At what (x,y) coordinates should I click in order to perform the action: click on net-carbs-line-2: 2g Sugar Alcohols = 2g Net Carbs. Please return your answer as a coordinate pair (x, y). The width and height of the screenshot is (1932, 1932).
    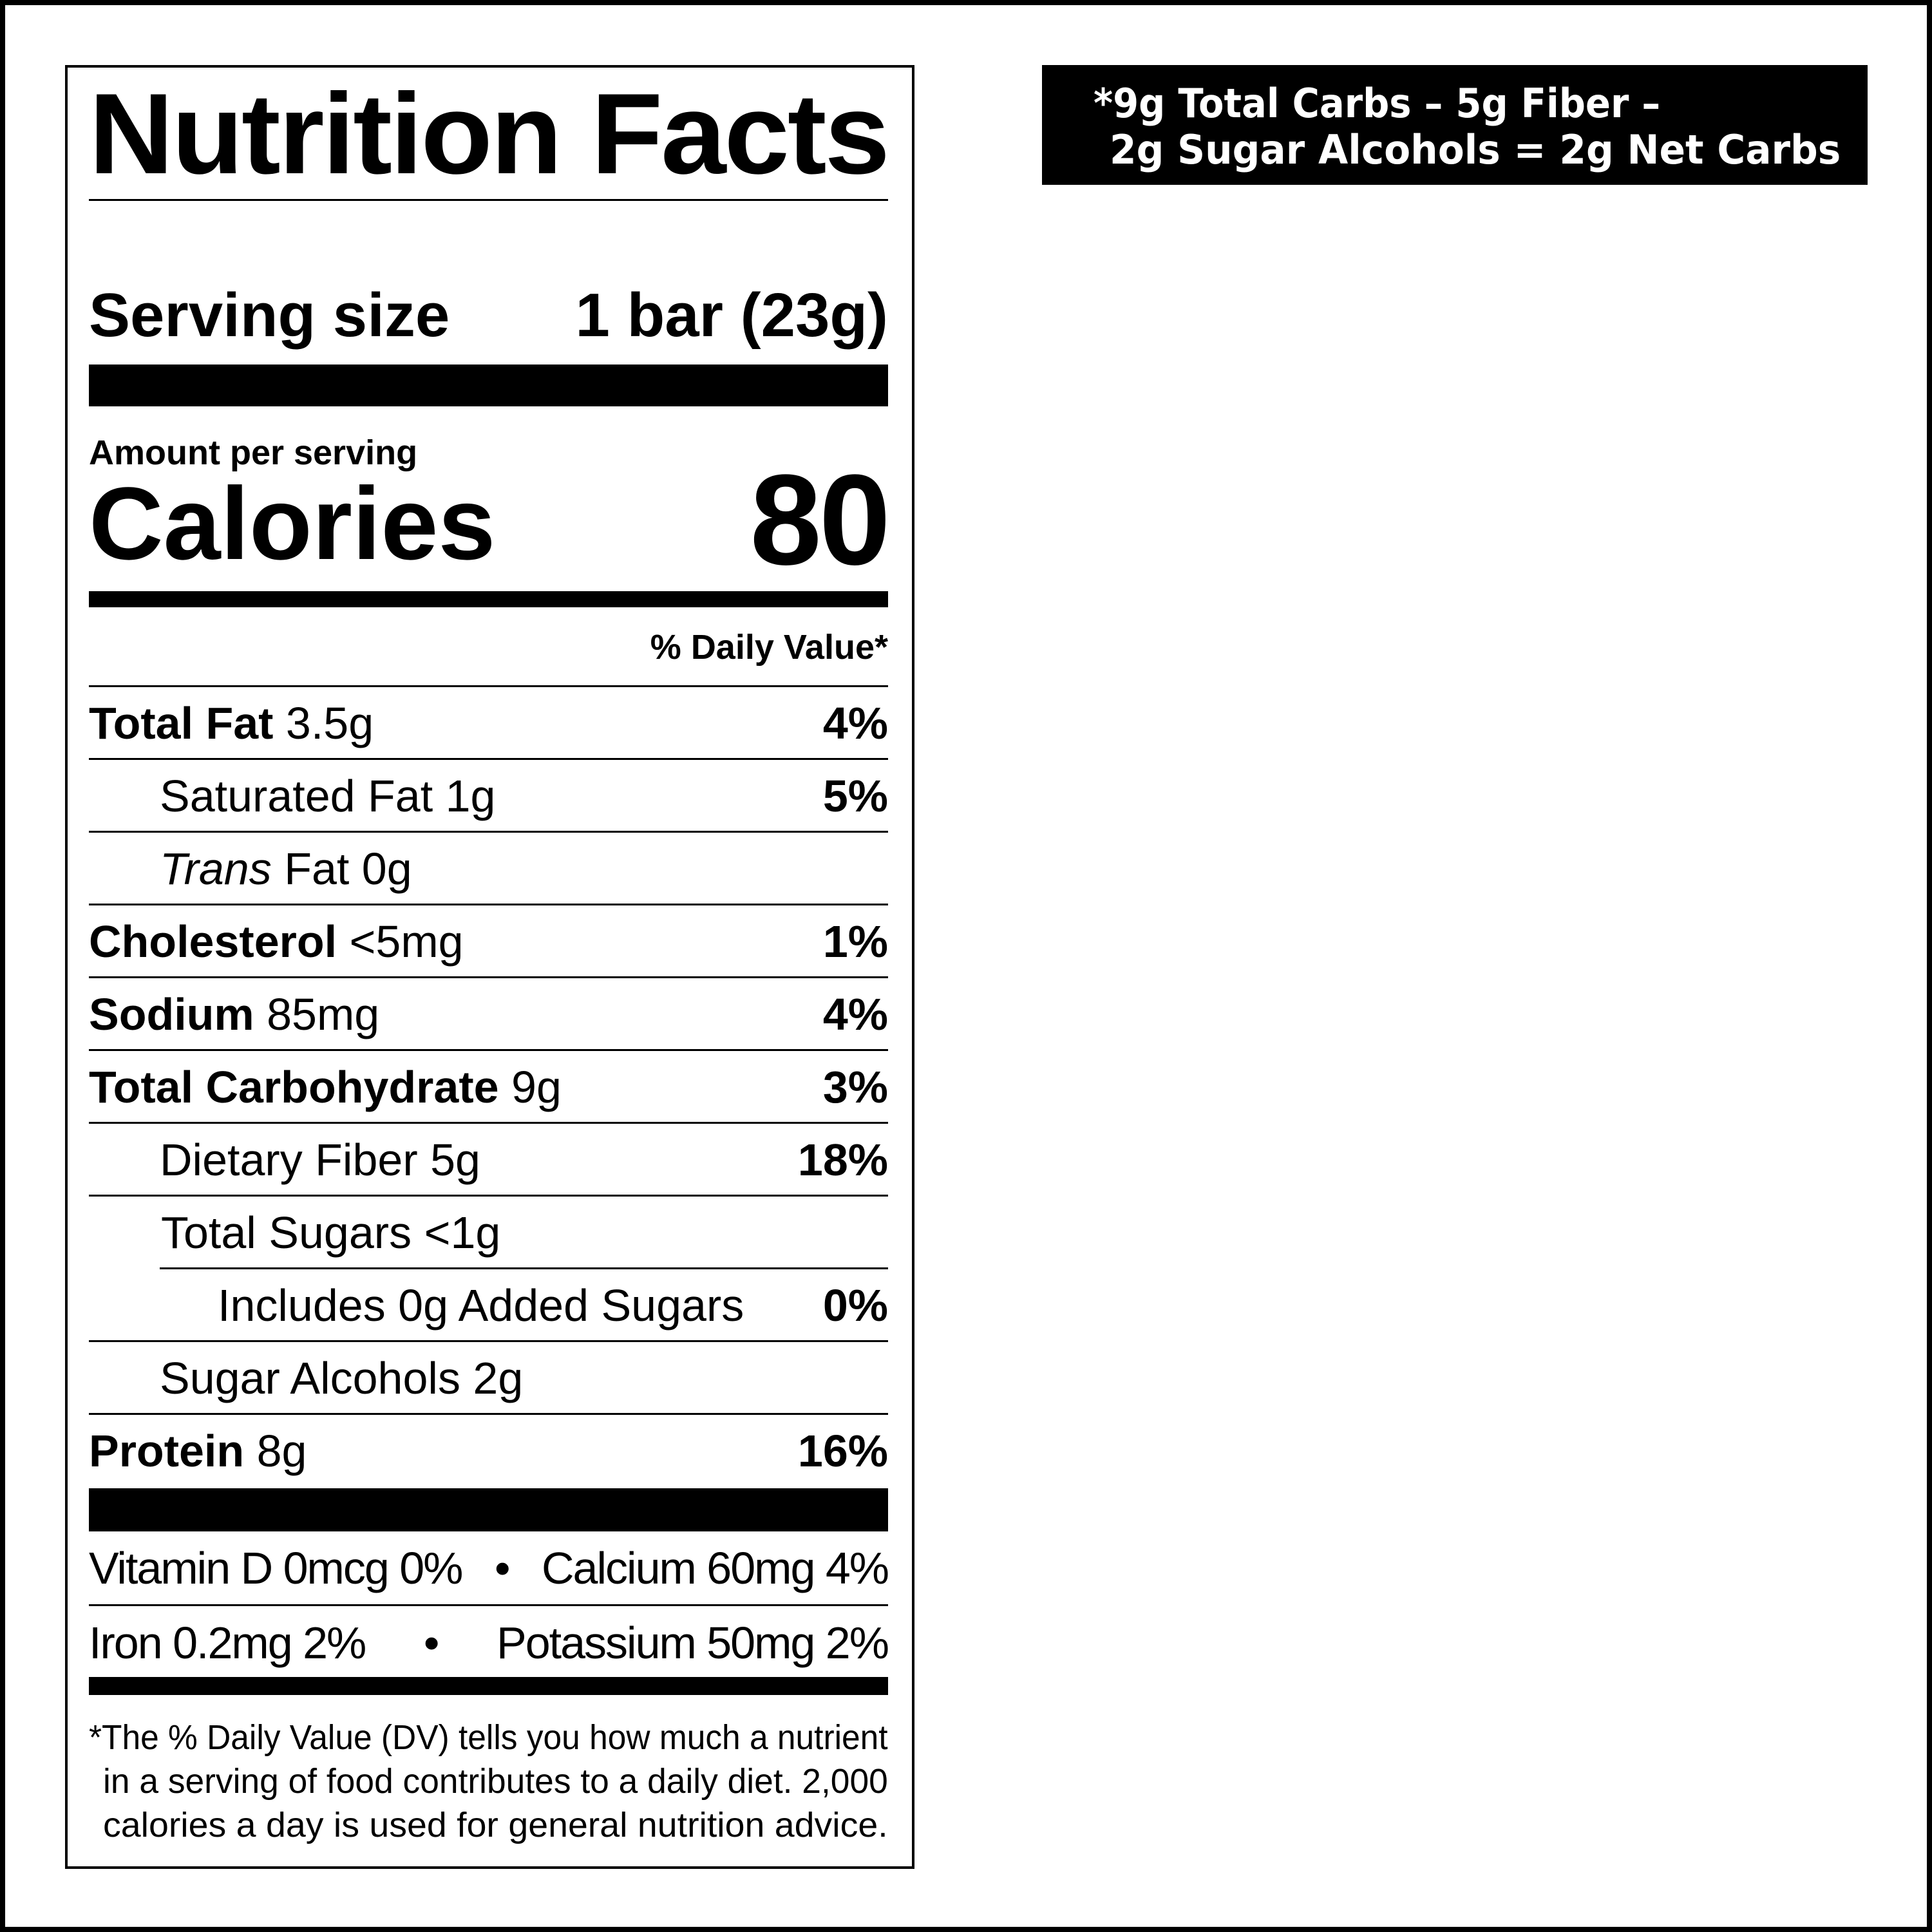
    Looking at the image, I should click on (1475, 149).